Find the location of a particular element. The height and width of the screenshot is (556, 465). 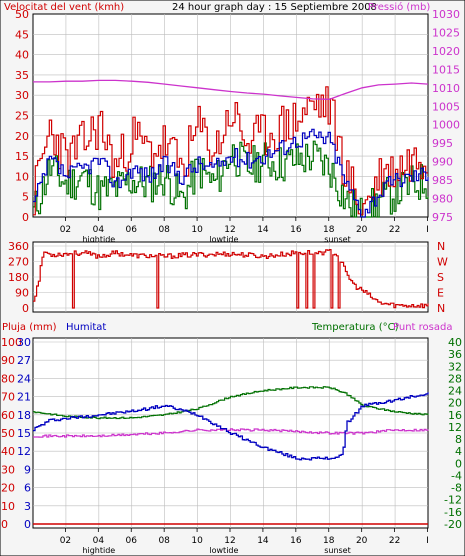

humidity-y-tick-label: 27 is located at coordinates (24, 360).